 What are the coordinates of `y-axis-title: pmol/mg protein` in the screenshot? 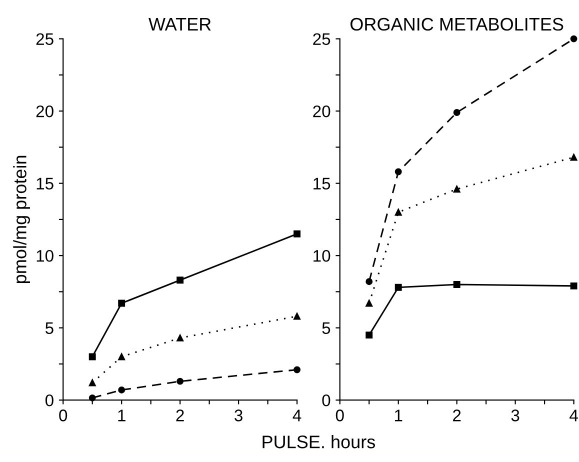 It's located at (21, 220).